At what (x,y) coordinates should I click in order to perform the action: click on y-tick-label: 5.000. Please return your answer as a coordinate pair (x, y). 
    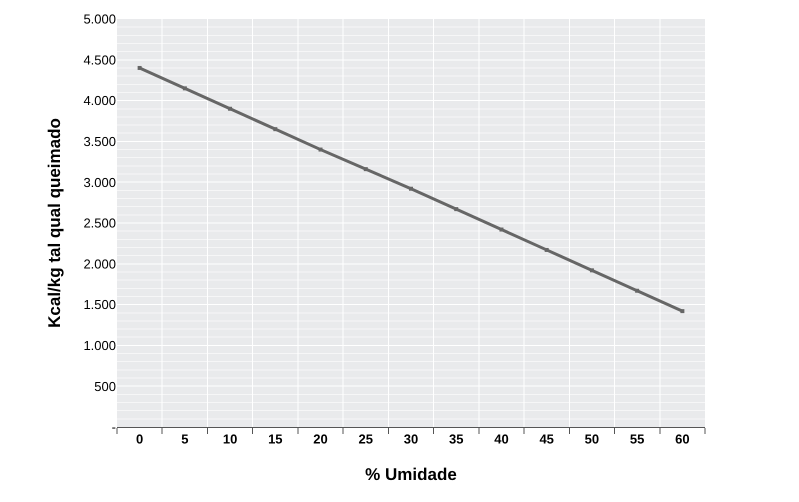
    Looking at the image, I should click on (99, 19).